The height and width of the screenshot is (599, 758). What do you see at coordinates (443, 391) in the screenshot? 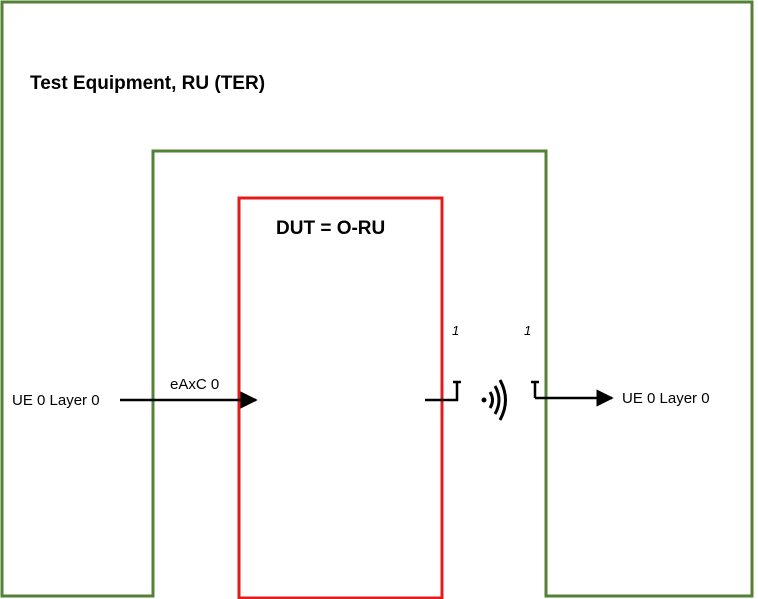
I see `dut-antenna-icon` at bounding box center [443, 391].